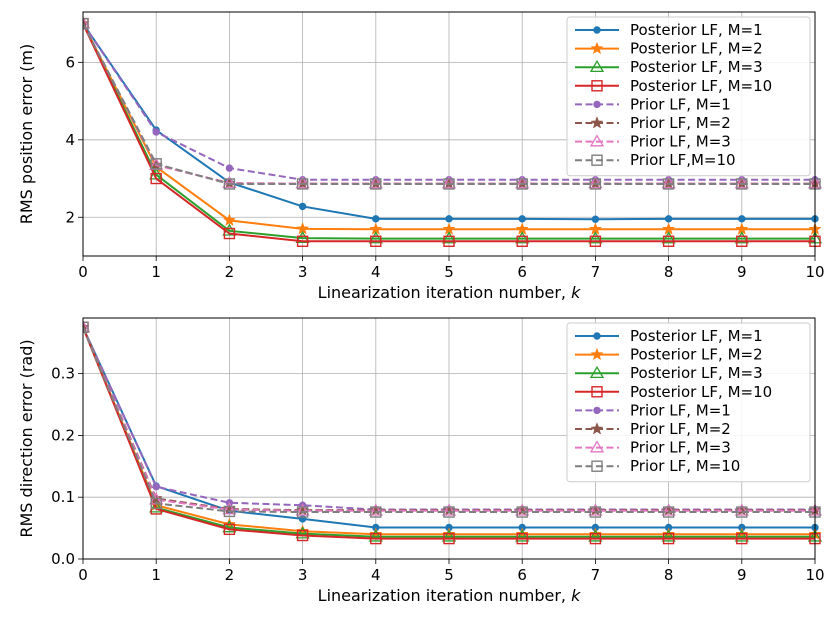 This screenshot has height=626, width=830. I want to click on x-tick-label: 1, so click(156, 575).